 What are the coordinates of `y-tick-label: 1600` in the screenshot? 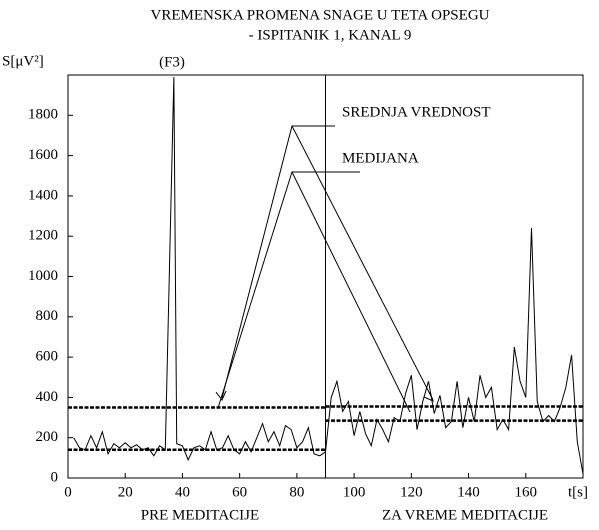 It's located at (43, 155).